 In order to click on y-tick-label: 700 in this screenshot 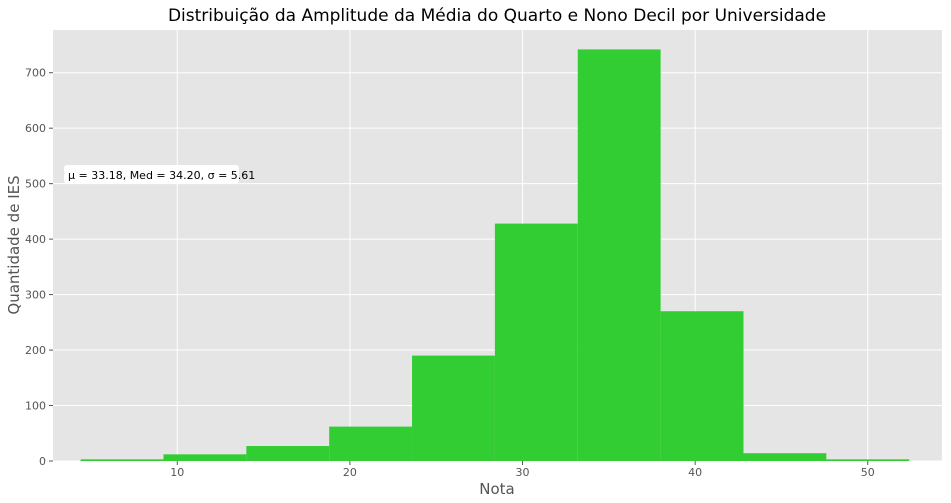, I will do `click(35, 73)`.